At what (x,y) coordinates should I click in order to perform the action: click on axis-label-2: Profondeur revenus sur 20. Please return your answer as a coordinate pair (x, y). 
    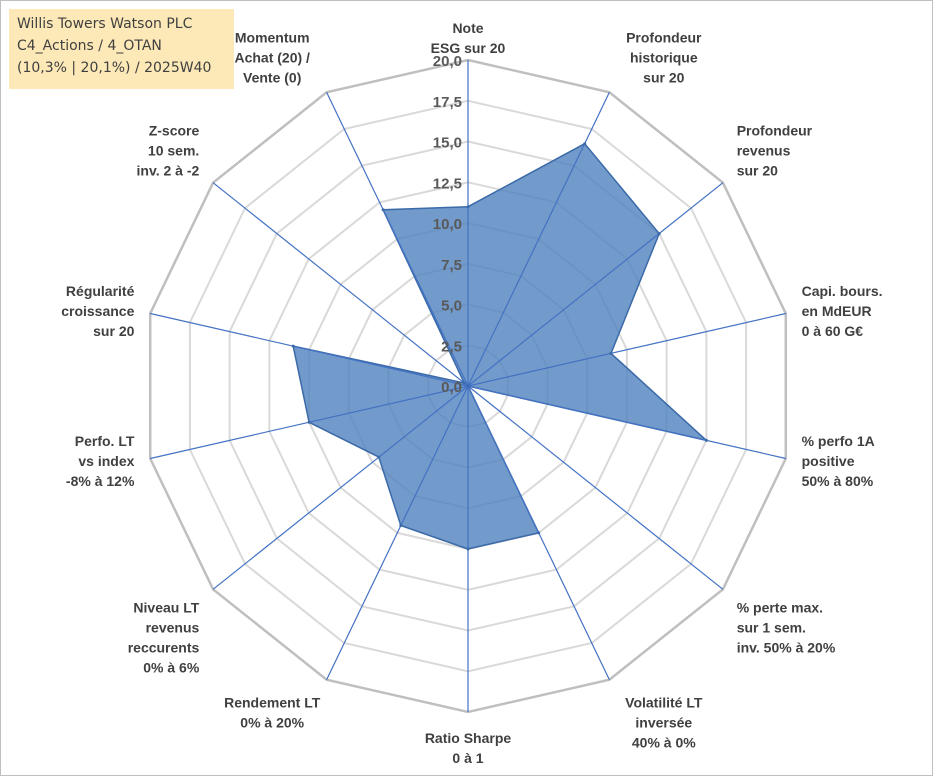
    Looking at the image, I should click on (775, 151).